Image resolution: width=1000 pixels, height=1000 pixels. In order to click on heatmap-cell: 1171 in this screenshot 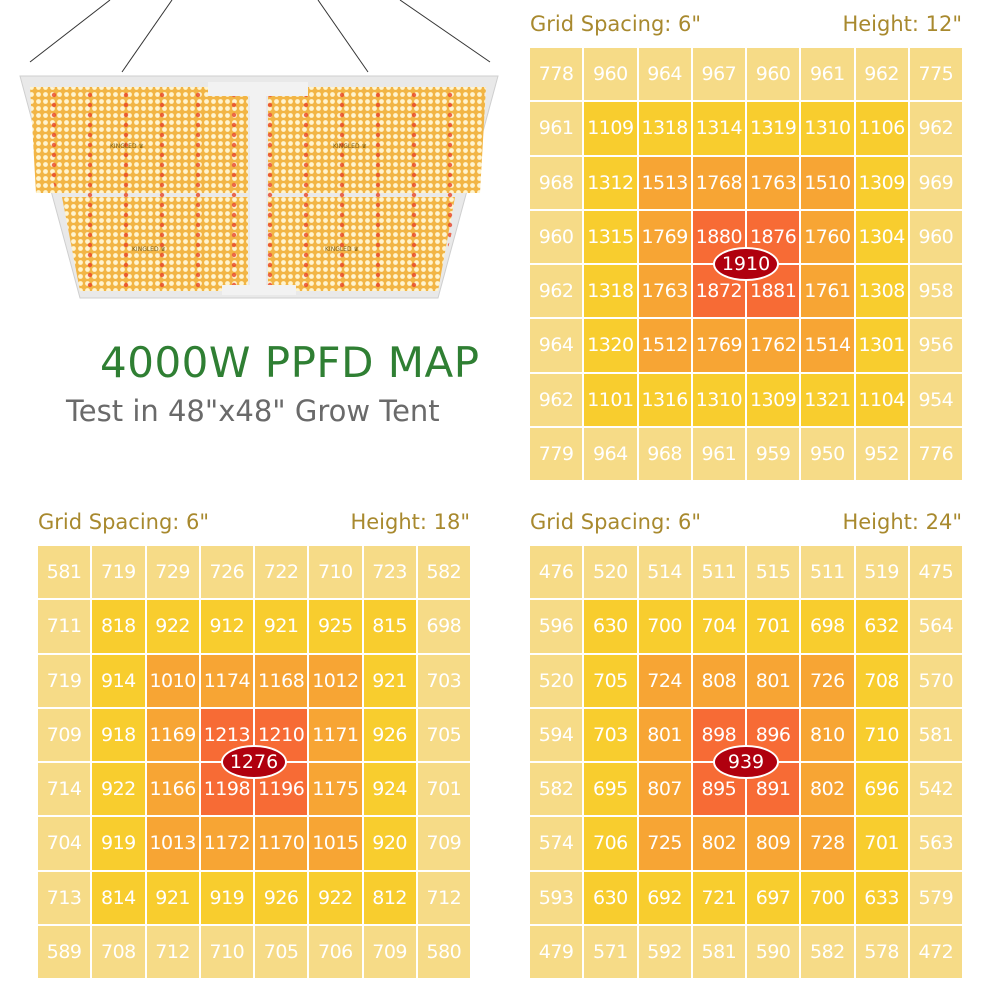, I will do `click(335, 734)`.